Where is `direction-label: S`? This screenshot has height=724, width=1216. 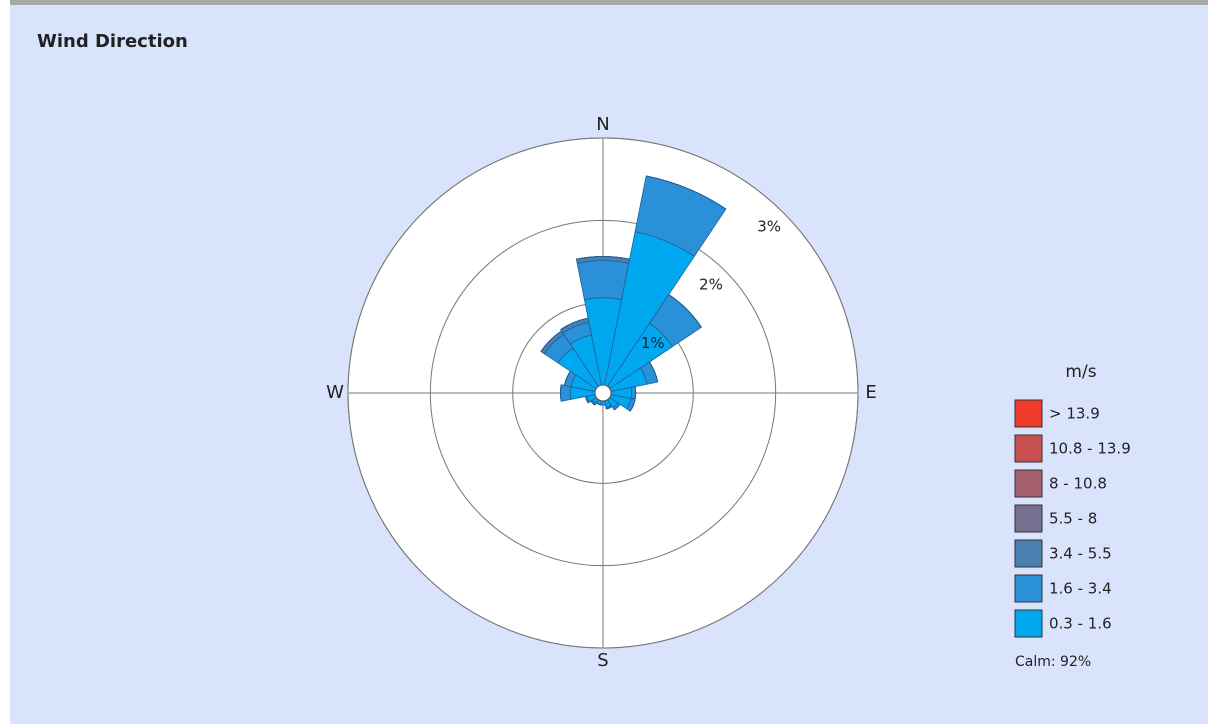 direction-label: S is located at coordinates (602, 660).